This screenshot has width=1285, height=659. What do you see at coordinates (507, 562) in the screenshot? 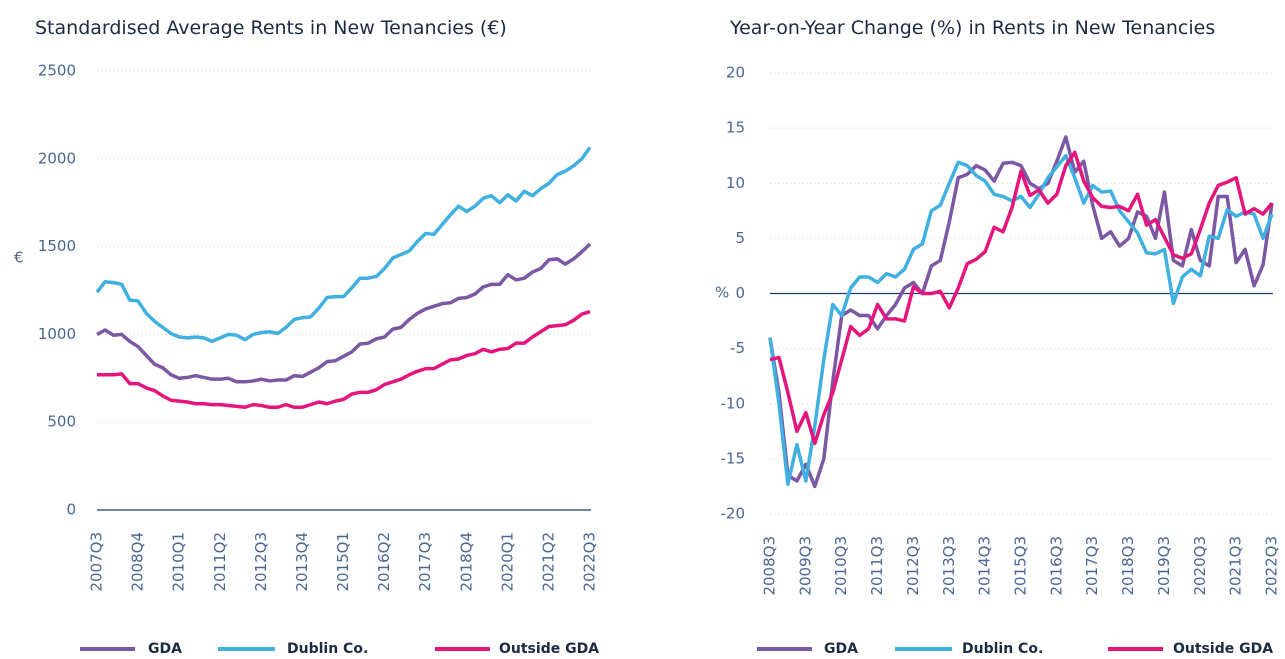
I see `x-tick-label: 2020Q1` at bounding box center [507, 562].